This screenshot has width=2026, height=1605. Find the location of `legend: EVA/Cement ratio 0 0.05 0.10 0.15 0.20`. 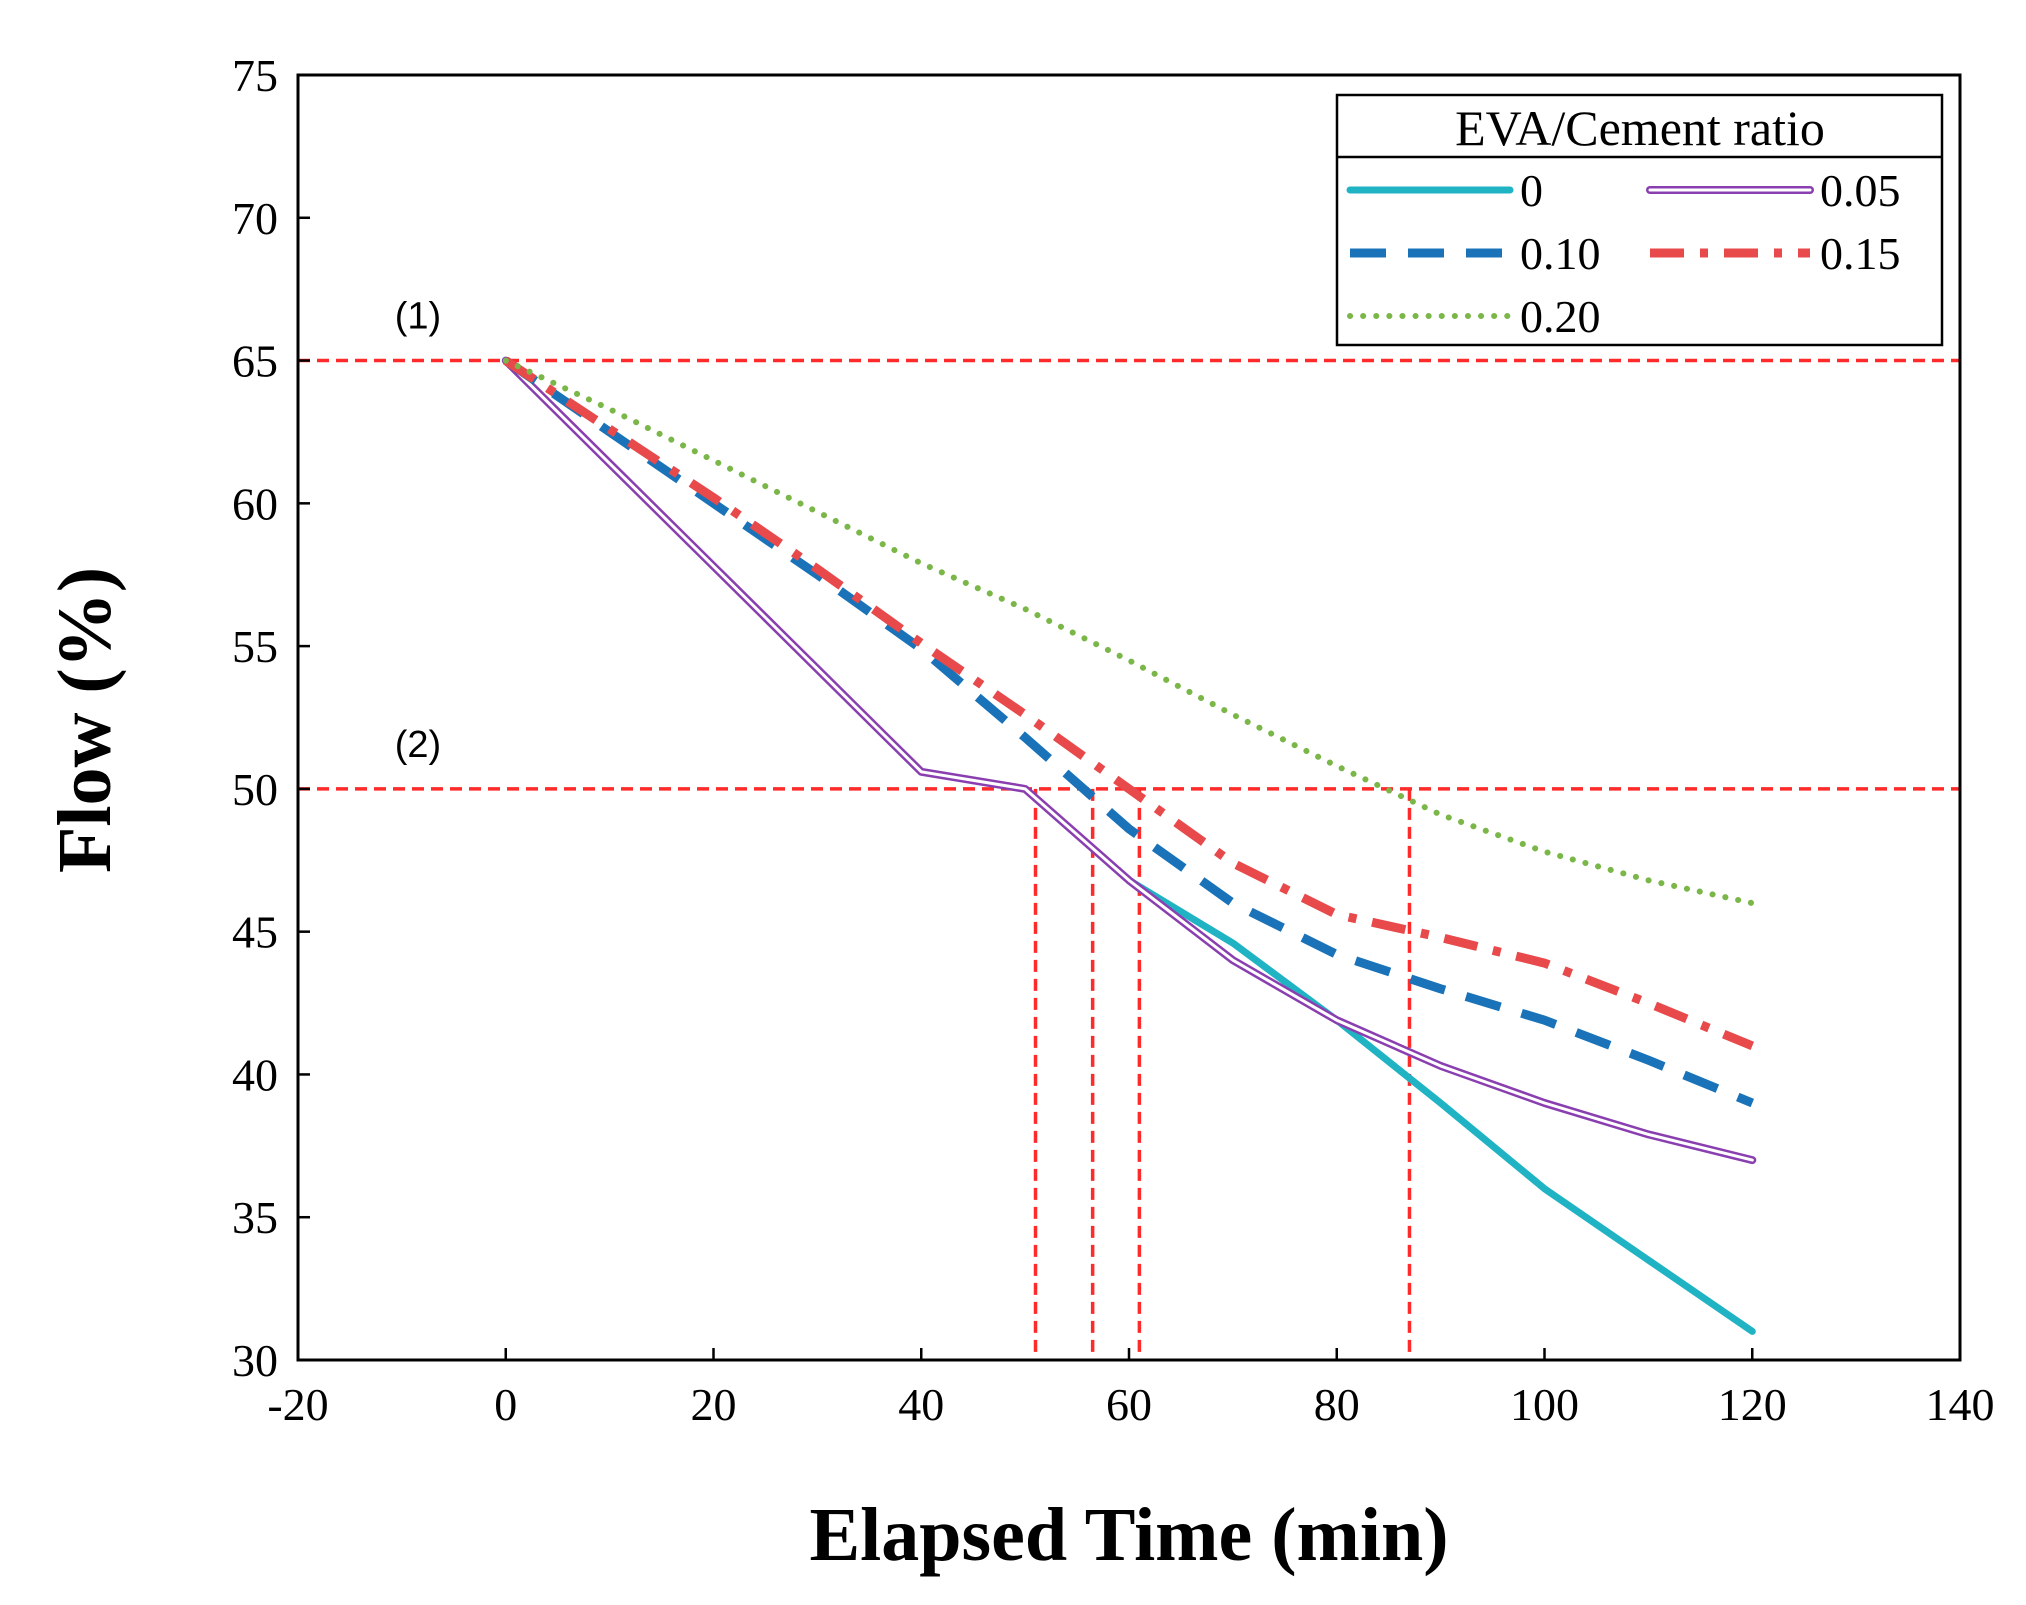

legend: EVA/Cement ratio 0 0.05 0.10 0.15 0.20 is located at coordinates (1639, 220).